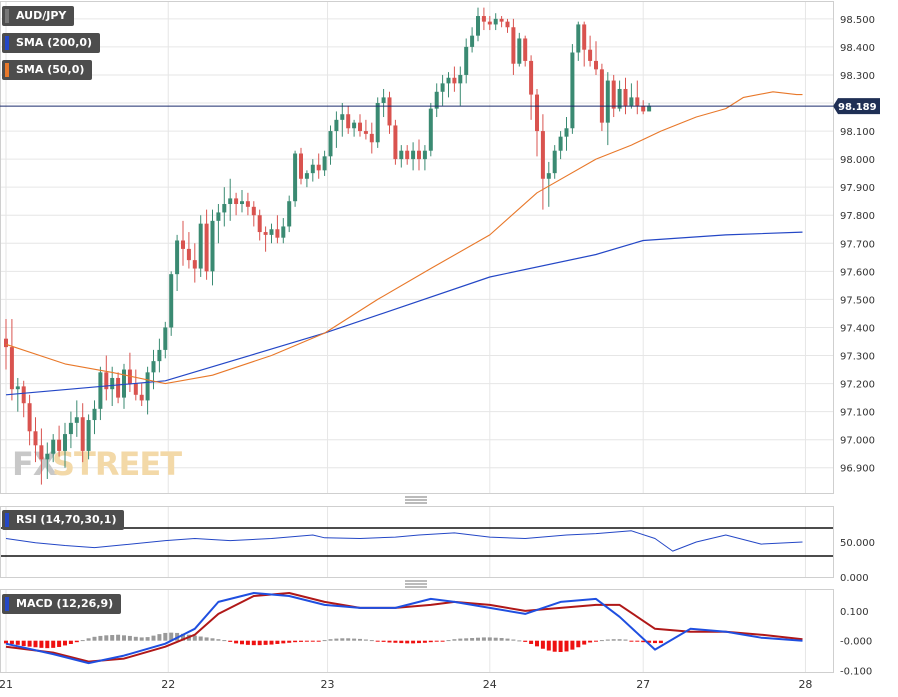 The image size is (898, 697). What do you see at coordinates (47, 70) in the screenshot?
I see `legend-sma50: SMA (50,0)` at bounding box center [47, 70].